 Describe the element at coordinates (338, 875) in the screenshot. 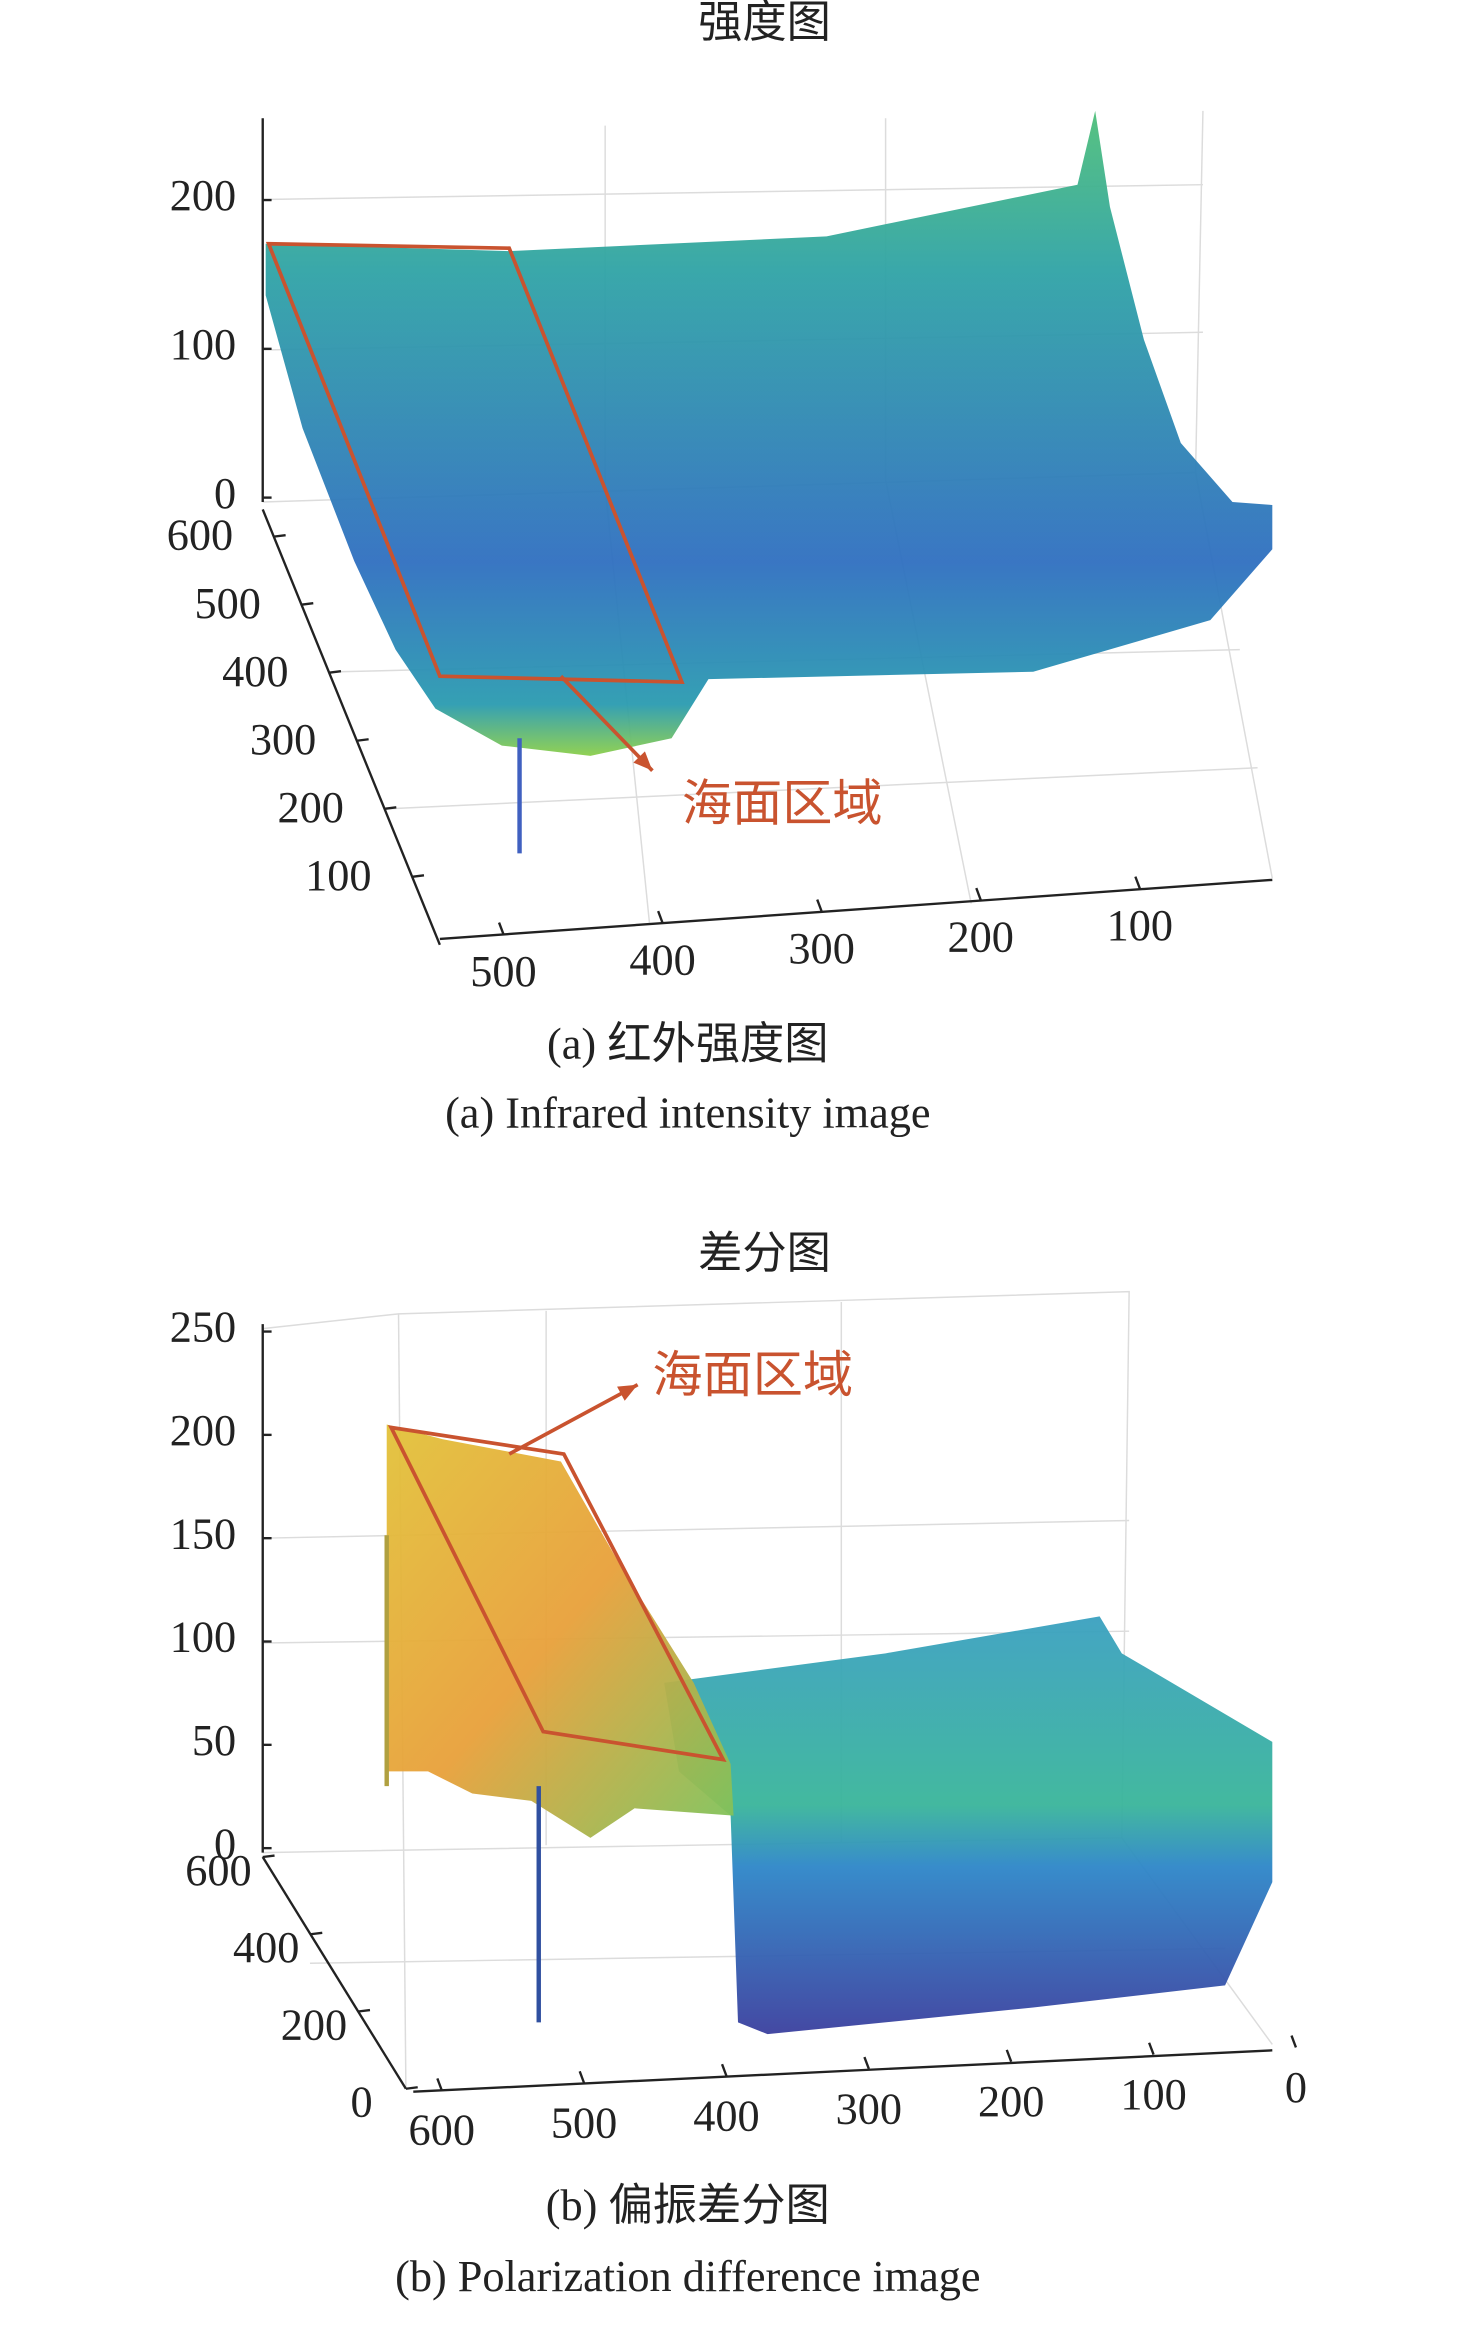

I see `y-tick-label: 100` at that location.